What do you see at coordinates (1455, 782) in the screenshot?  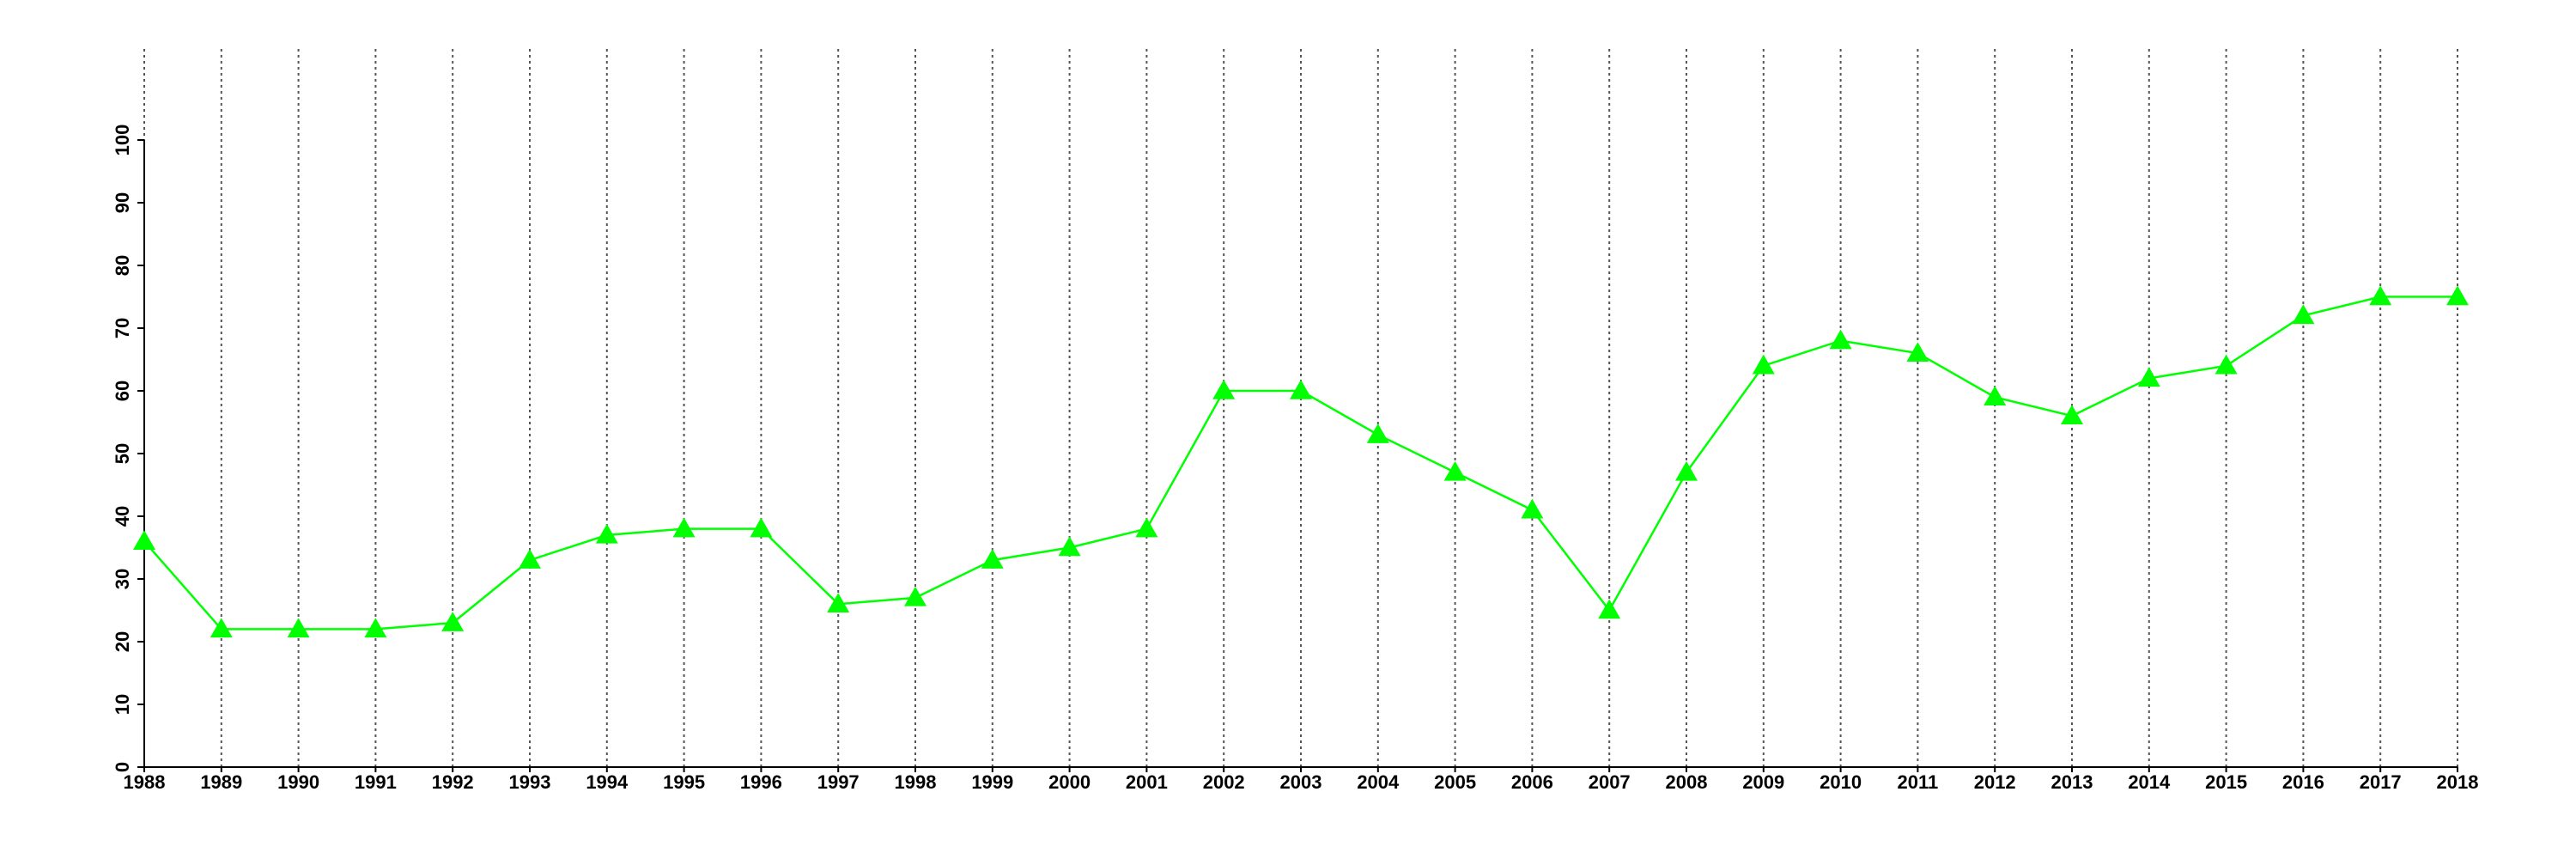 I see `x-tick-label: 2005` at bounding box center [1455, 782].